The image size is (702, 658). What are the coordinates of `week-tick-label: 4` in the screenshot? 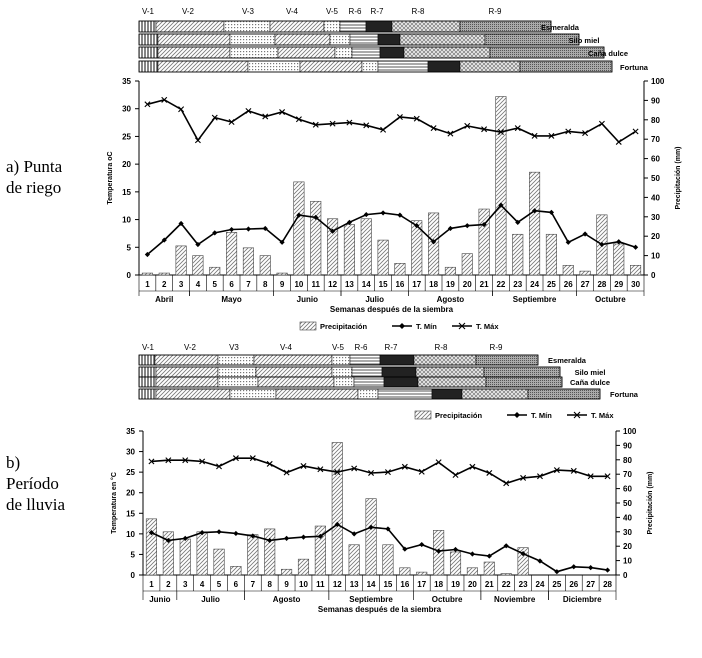 It's located at (202, 584).